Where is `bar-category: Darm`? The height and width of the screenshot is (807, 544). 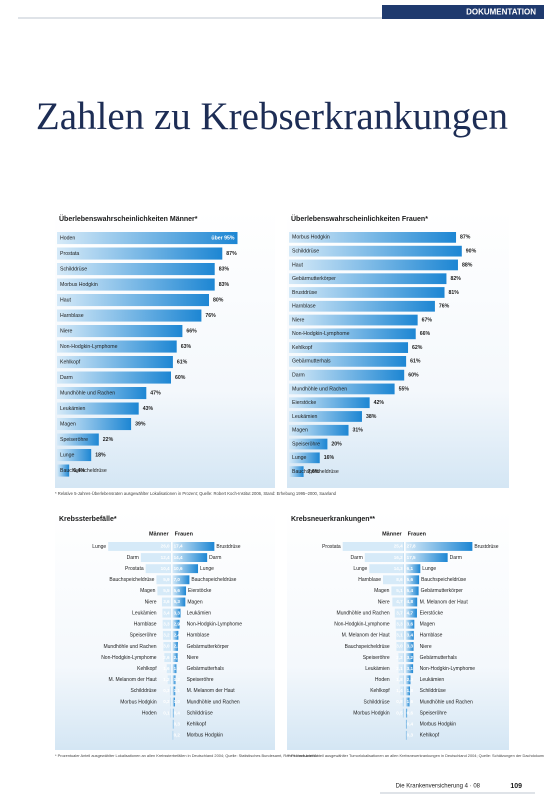
bar-category: Darm is located at coordinates (133, 558).